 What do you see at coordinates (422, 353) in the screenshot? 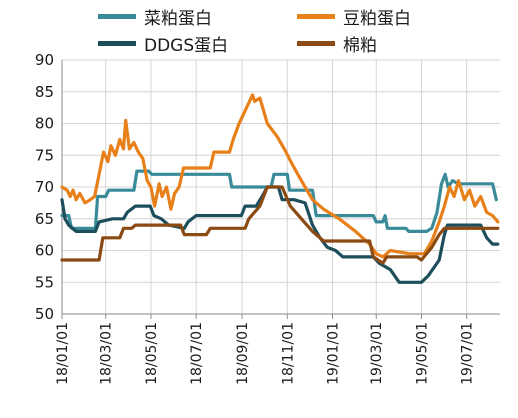
I see `x-tick-label: 19/05/01` at bounding box center [422, 353].